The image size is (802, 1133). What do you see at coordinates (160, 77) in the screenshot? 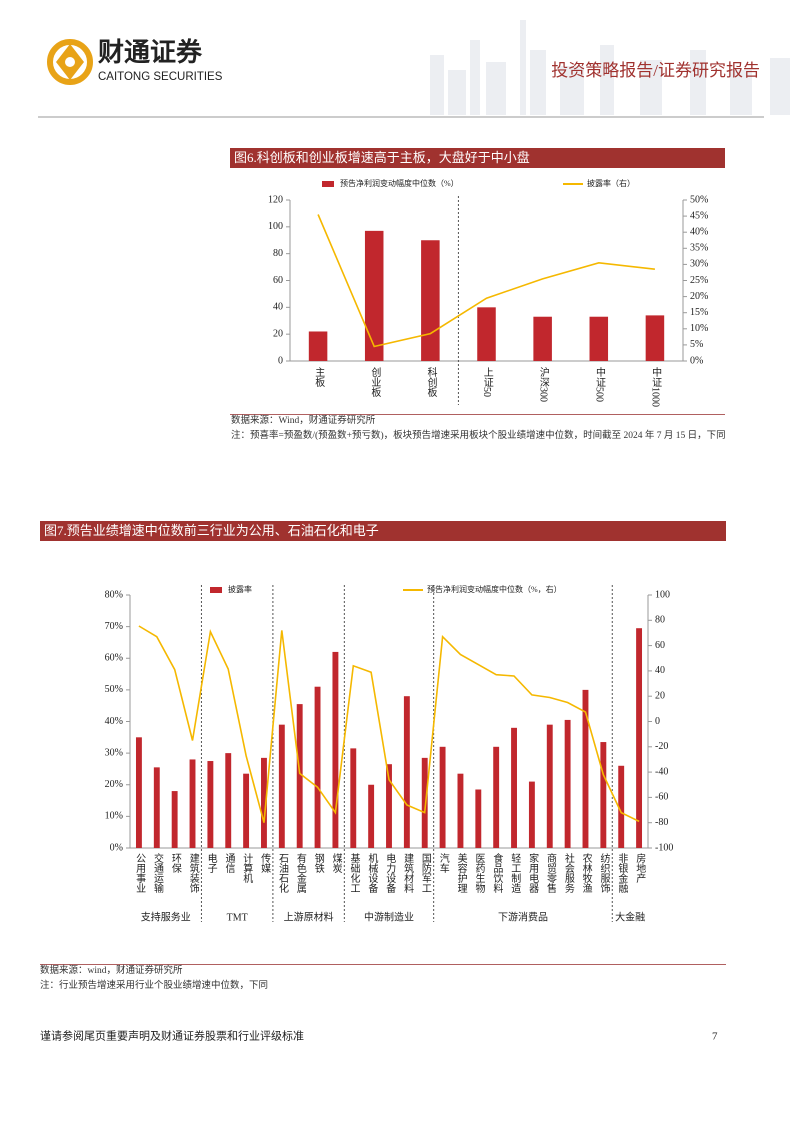
I see `logo-en: CAITONG SECURITIES` at bounding box center [160, 77].